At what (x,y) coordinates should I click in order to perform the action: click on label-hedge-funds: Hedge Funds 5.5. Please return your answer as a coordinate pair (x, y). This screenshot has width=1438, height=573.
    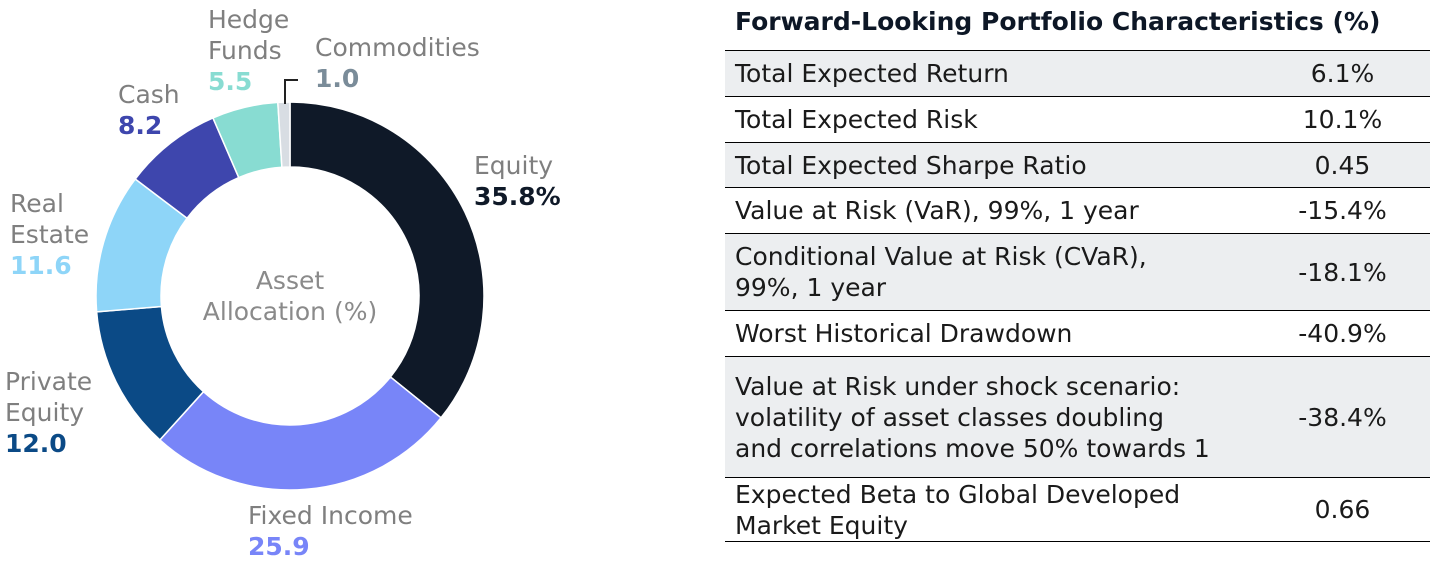
    Looking at the image, I should click on (248, 50).